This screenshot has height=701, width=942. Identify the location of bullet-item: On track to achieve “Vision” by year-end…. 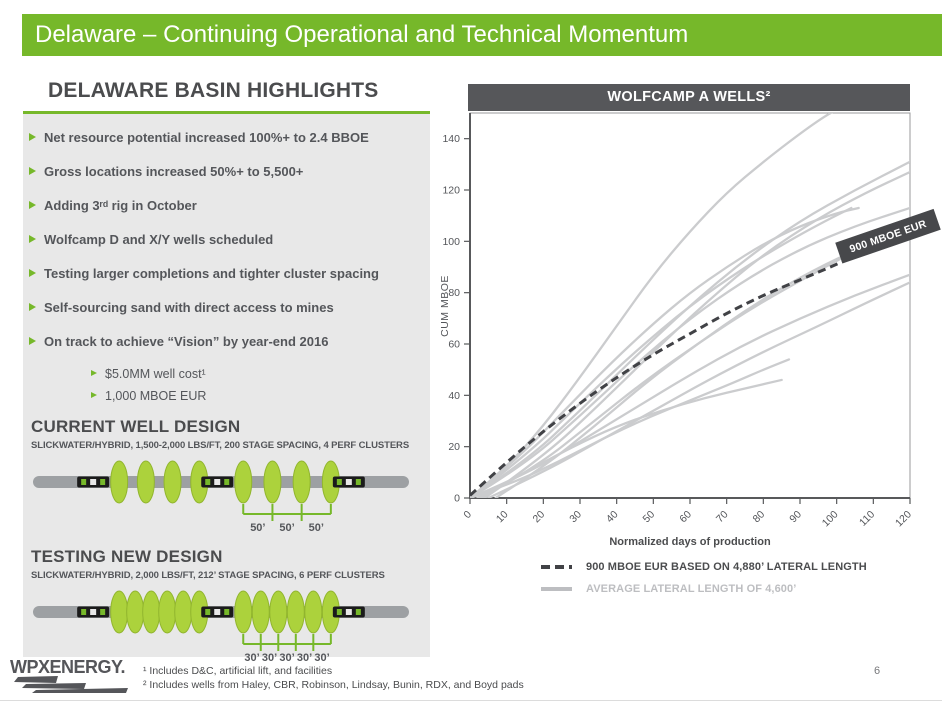
(226, 341).